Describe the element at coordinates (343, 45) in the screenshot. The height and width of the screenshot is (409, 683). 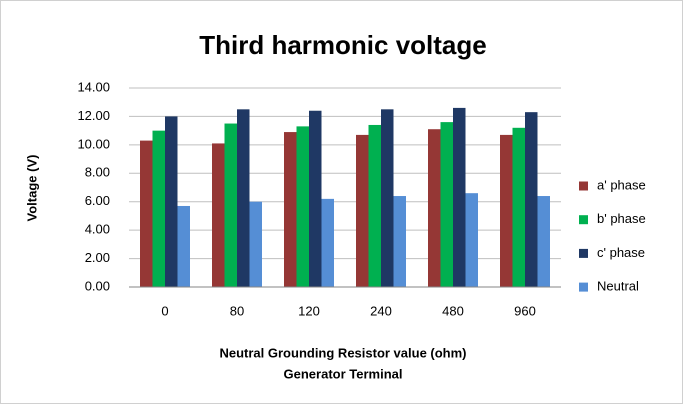
I see `chart-title: Third harmonic voltage` at that location.